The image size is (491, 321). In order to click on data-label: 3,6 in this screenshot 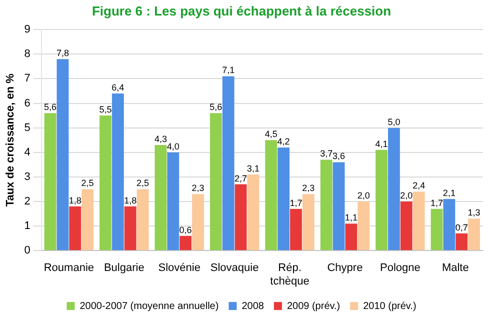, I will do `click(339, 156)`.